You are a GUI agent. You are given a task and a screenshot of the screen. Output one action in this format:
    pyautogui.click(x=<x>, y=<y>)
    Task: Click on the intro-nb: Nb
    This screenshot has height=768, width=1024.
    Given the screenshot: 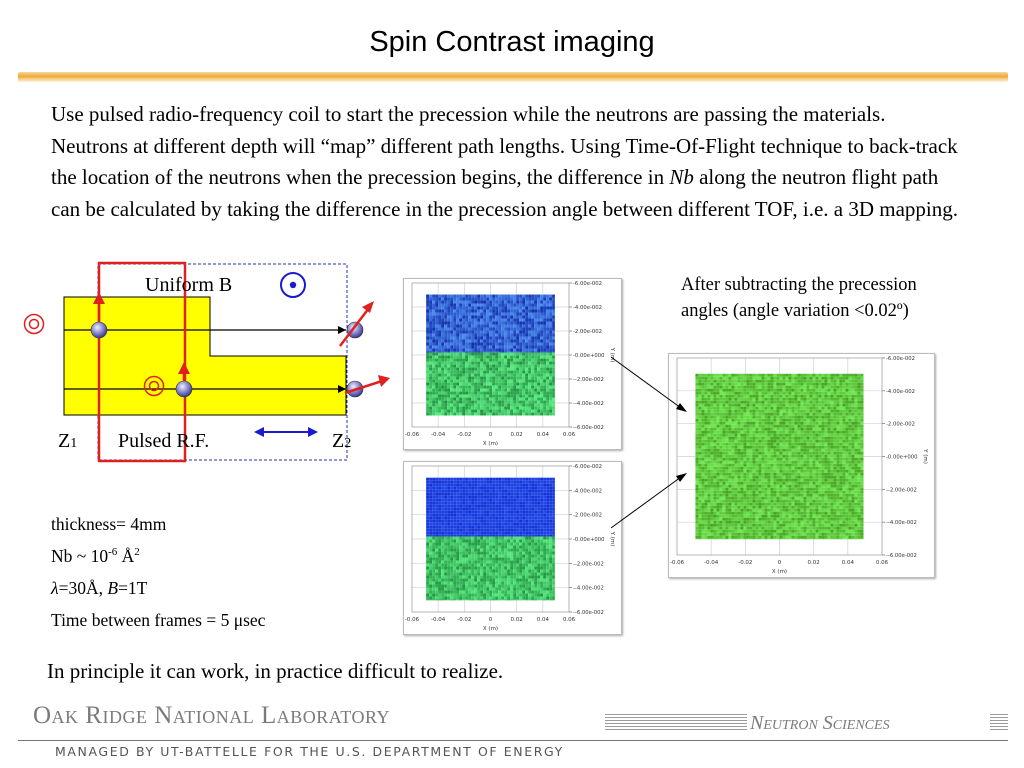 What is the action you would take?
    pyautogui.click(x=681, y=177)
    